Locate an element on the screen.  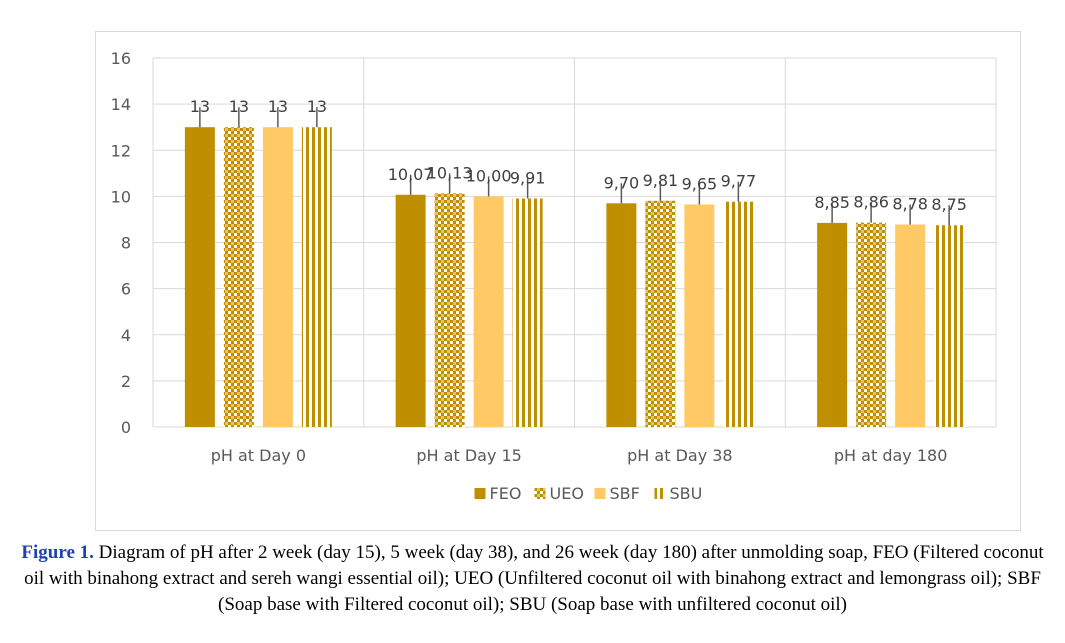
legend-label-ueo: UEO is located at coordinates (567, 493).